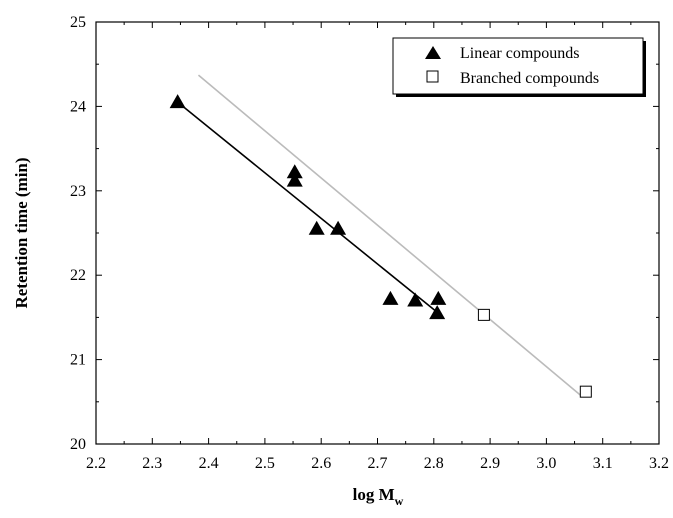 This screenshot has height=518, width=673. What do you see at coordinates (399, 501) in the screenshot?
I see `x-axis-title-subscript: w` at bounding box center [399, 501].